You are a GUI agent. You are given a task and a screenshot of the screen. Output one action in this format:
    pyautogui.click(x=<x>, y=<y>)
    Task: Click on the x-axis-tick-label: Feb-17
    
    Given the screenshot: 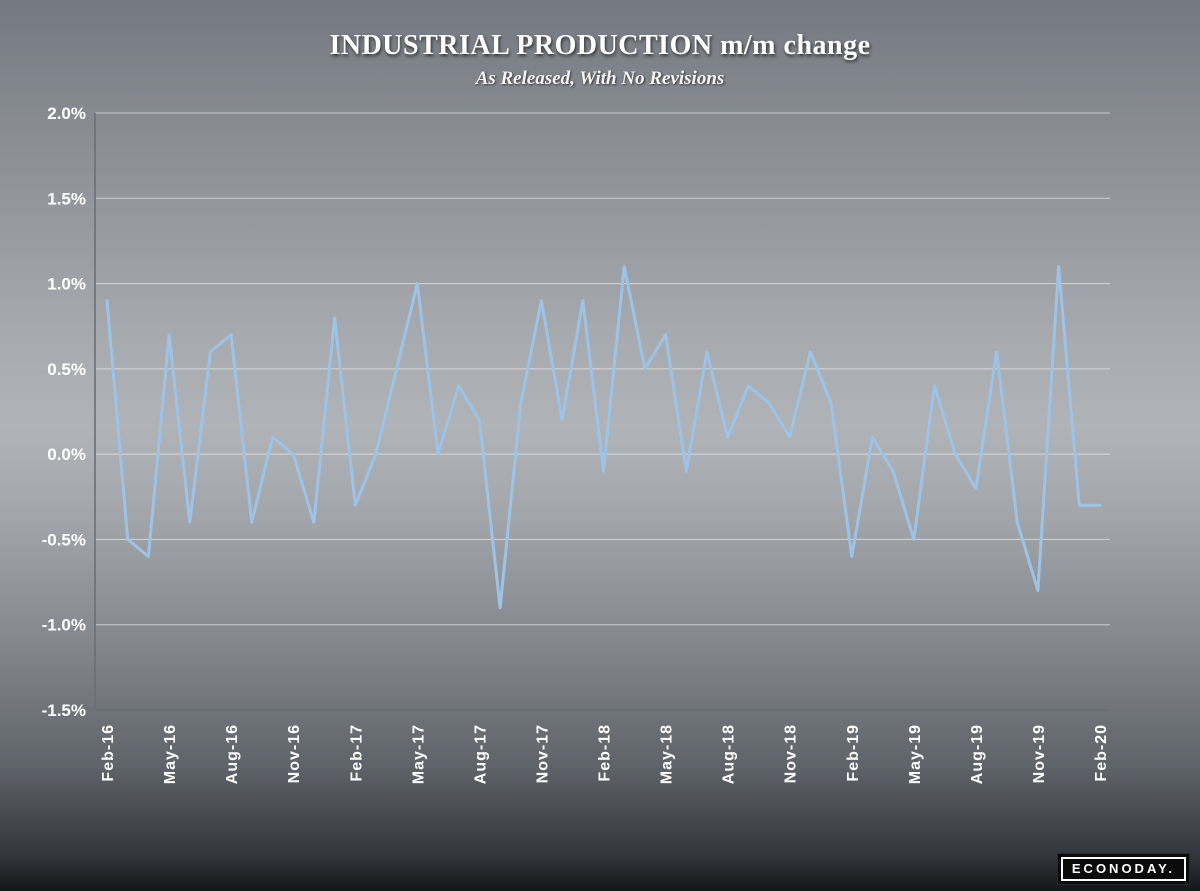 What is the action you would take?
    pyautogui.click(x=356, y=753)
    